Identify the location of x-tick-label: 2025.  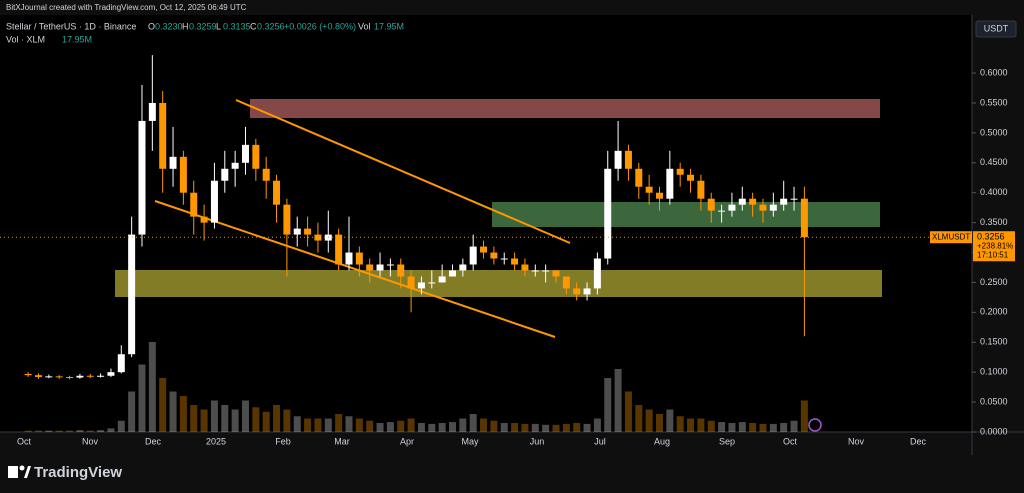
(216, 441).